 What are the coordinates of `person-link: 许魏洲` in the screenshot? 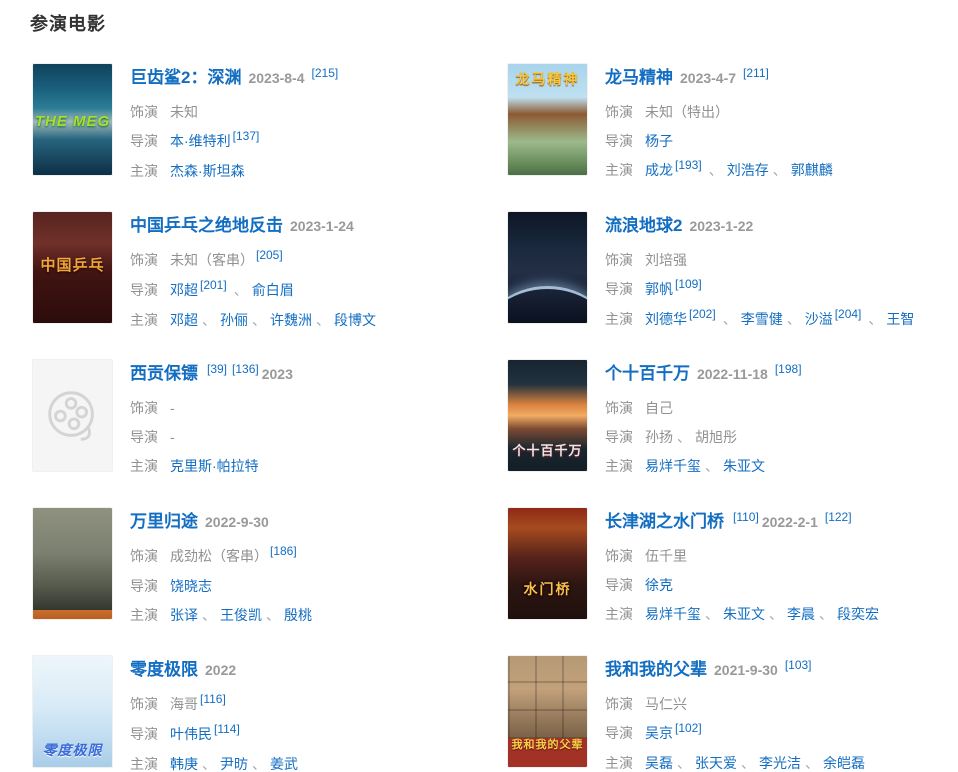 It's located at (291, 320).